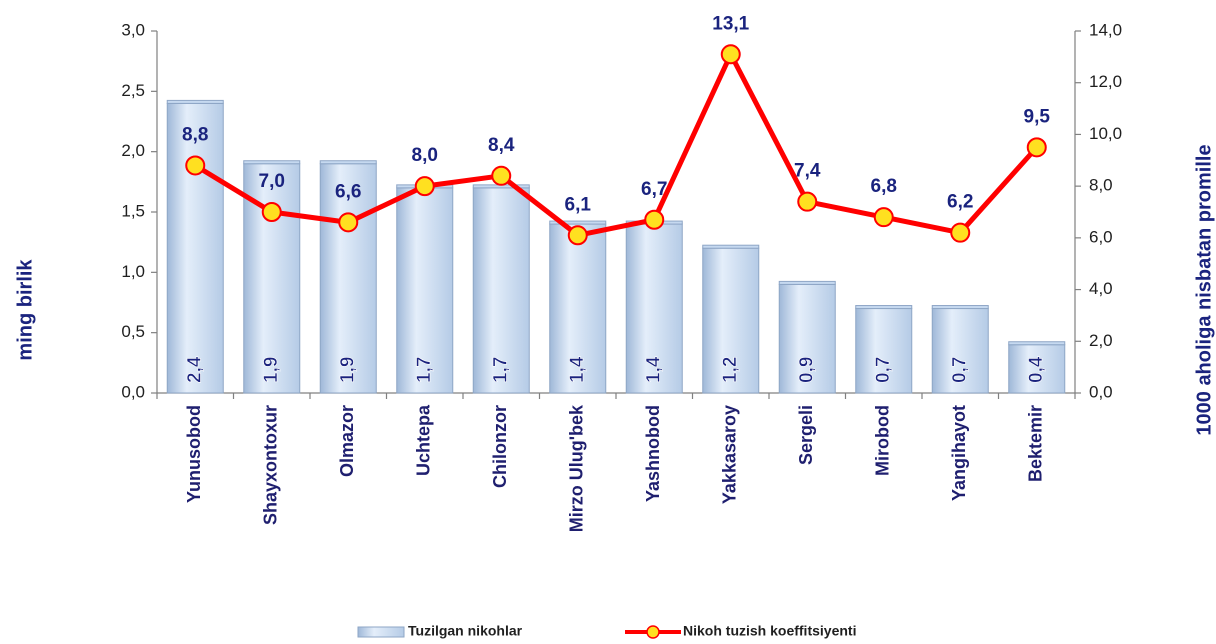 Image resolution: width=1216 pixels, height=644 pixels. I want to click on y2-tick-label: 12,0, so click(1105, 81).